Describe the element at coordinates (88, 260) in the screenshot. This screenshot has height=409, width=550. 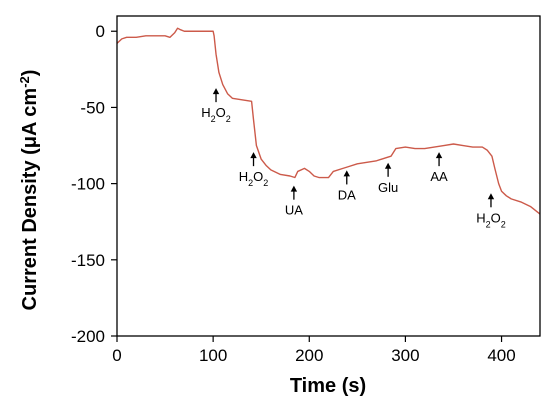
I see `y-tick-label: -150` at that location.